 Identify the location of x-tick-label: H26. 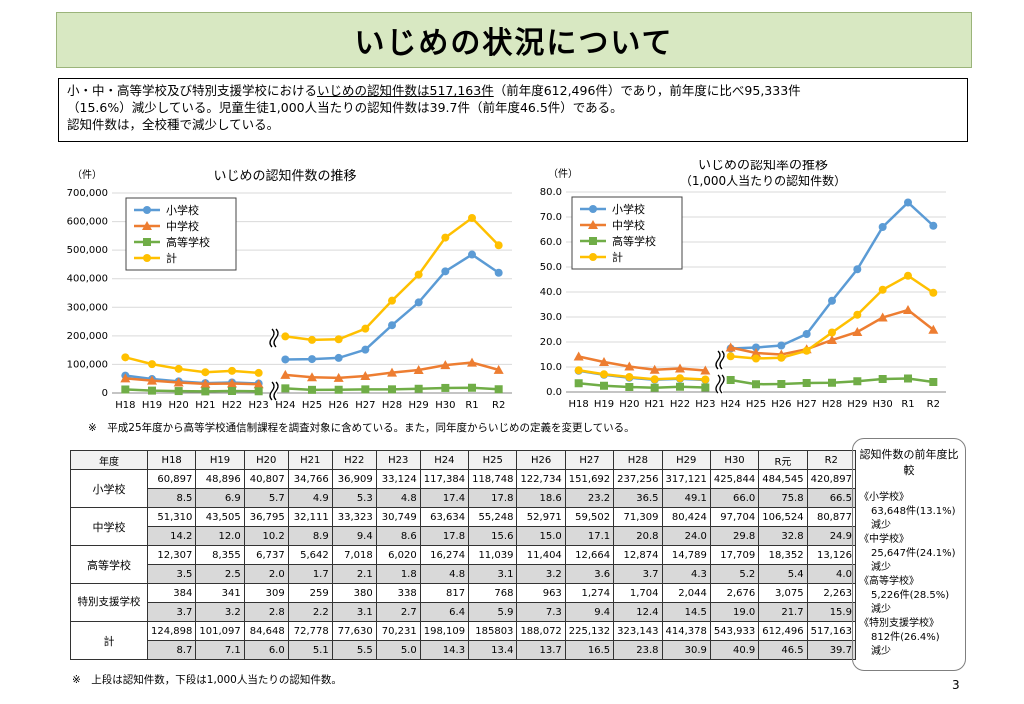
(781, 404).